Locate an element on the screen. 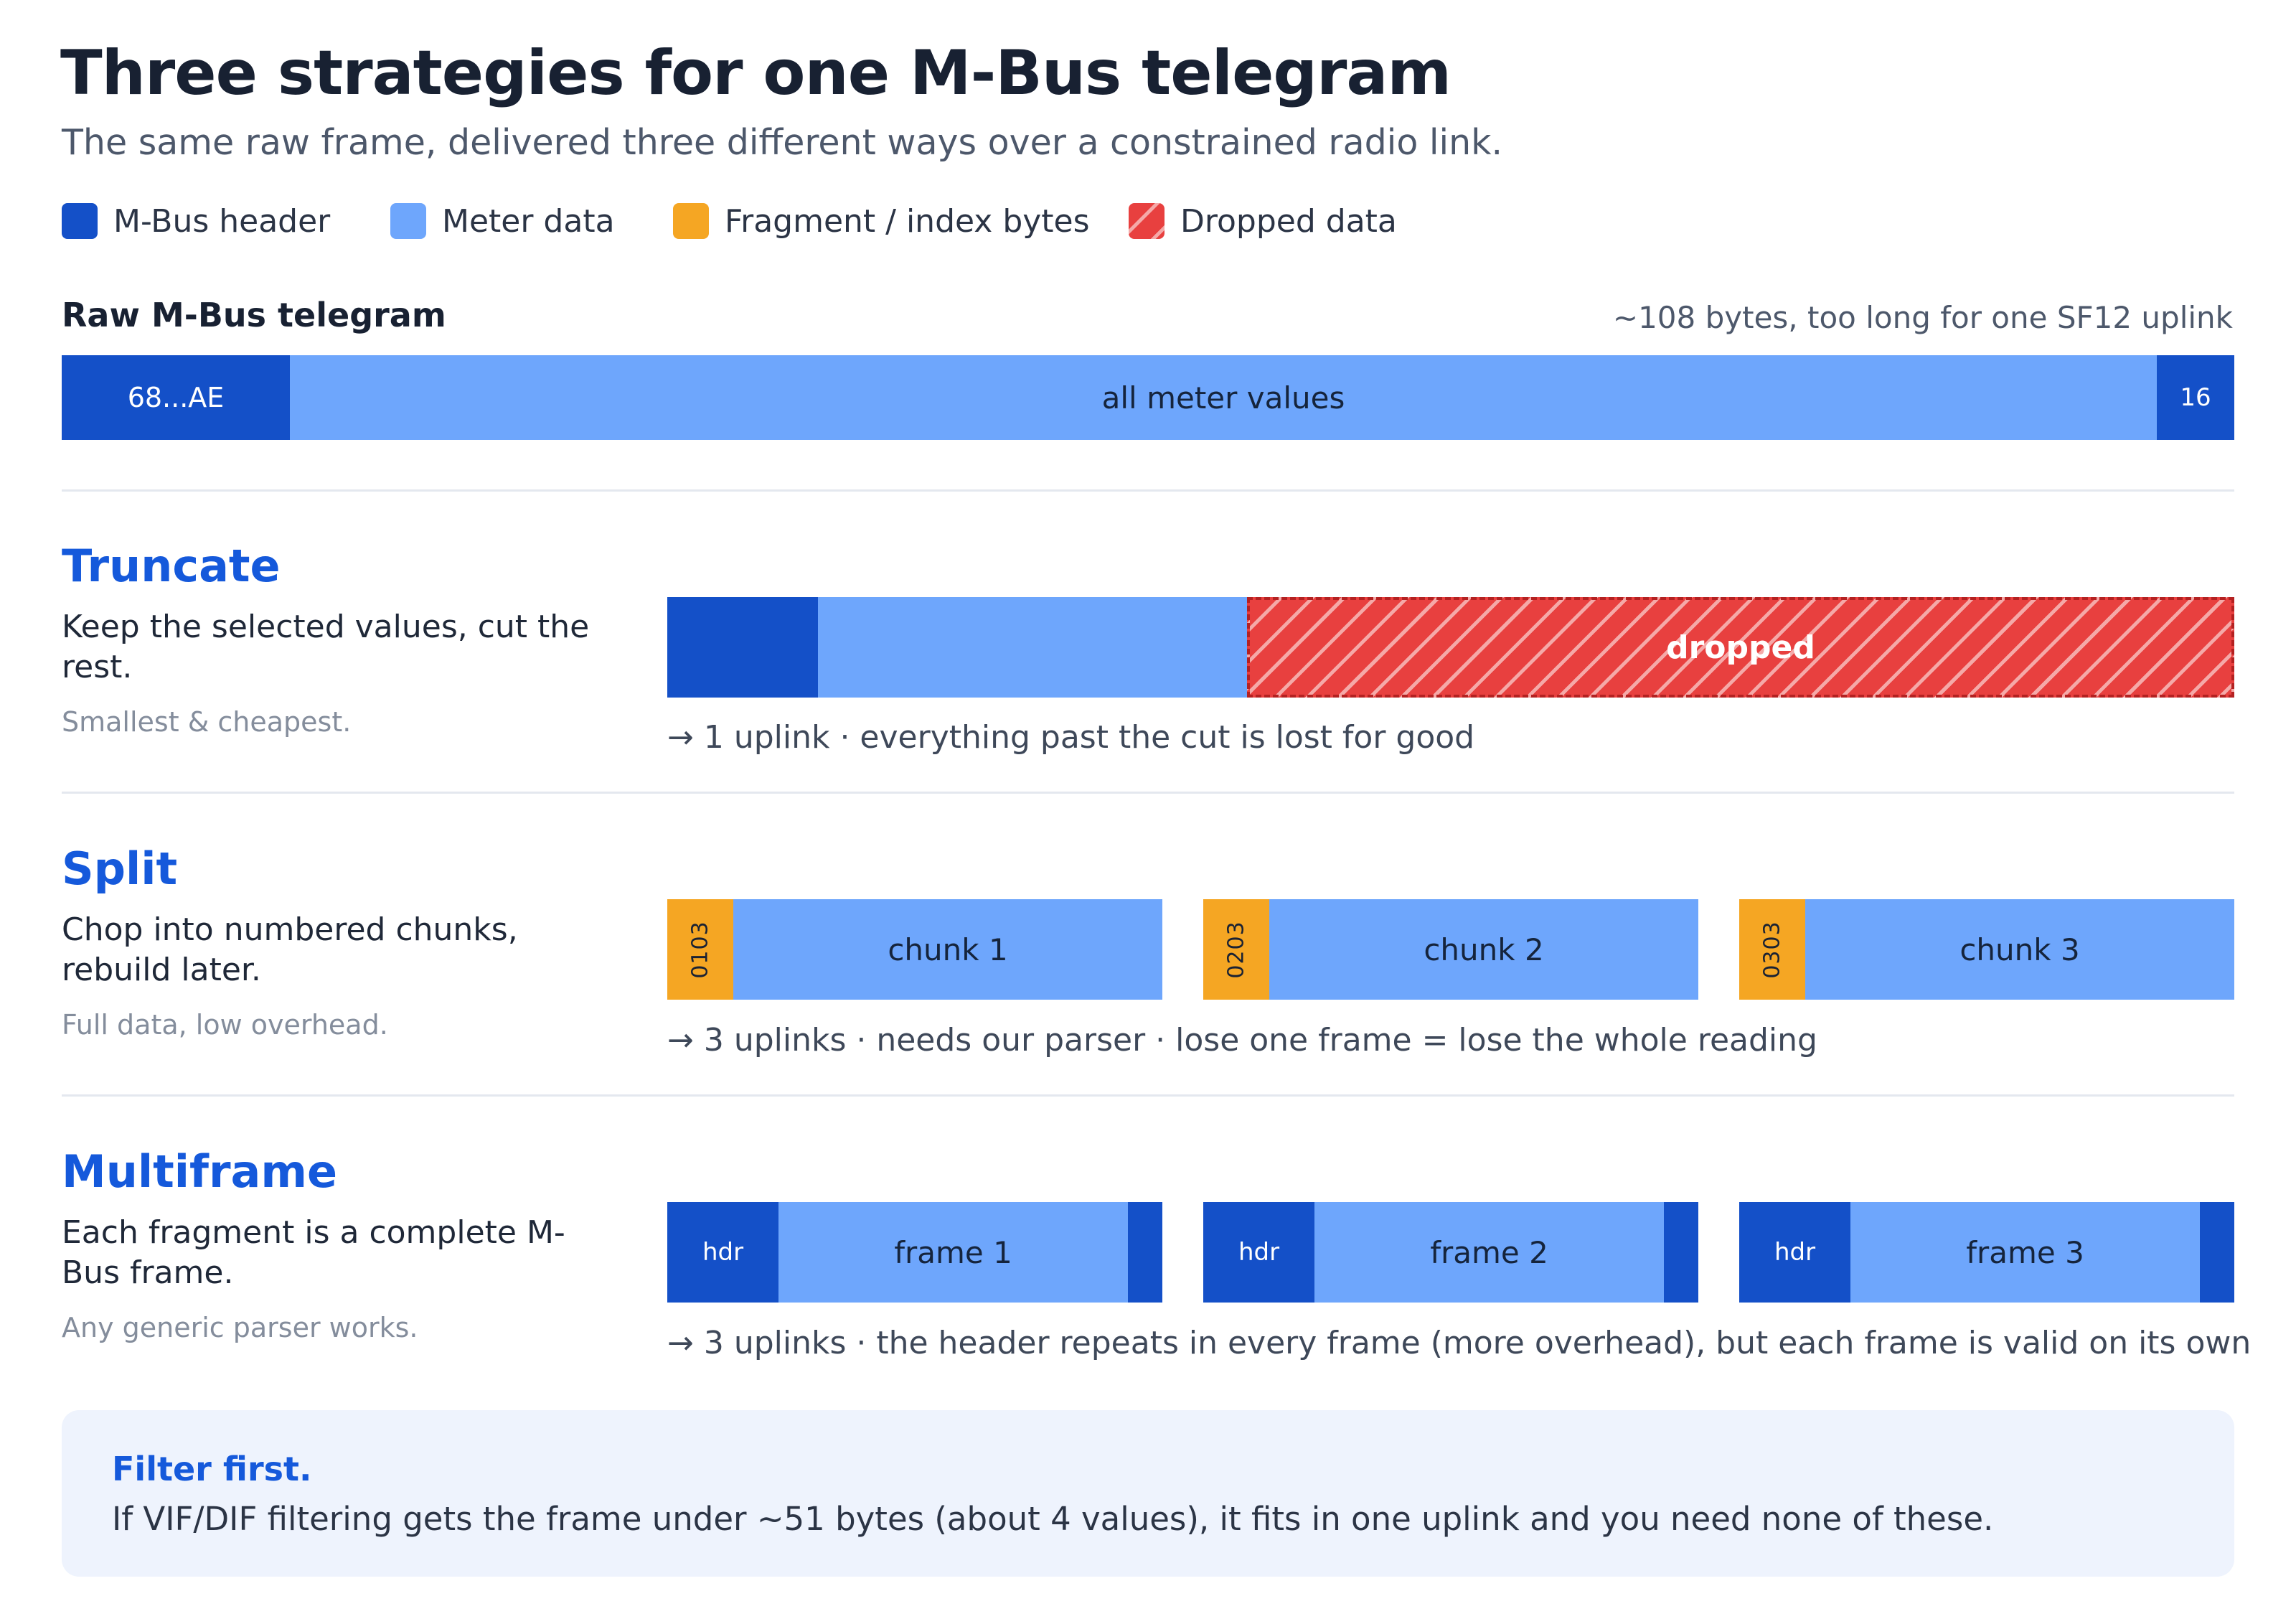  split-chunk-1: chunk 1 is located at coordinates (948, 950).